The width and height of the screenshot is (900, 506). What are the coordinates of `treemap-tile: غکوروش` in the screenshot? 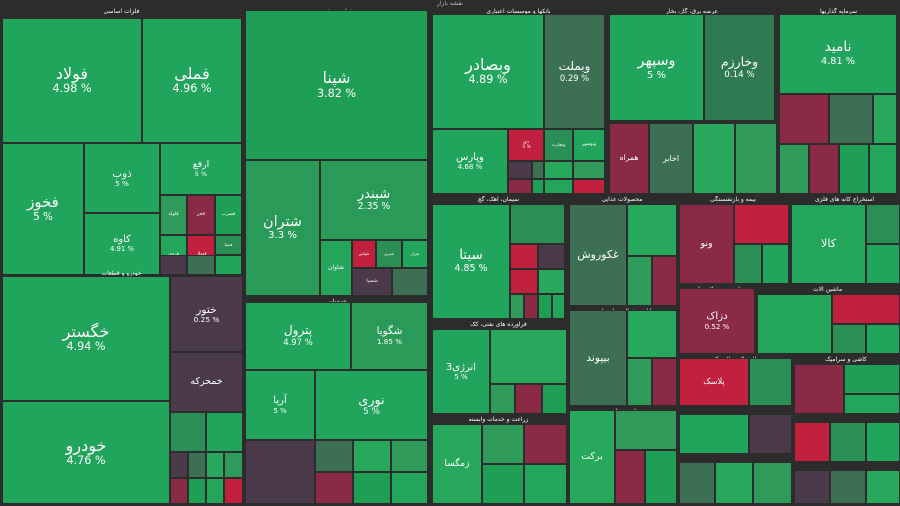 It's located at (598, 255).